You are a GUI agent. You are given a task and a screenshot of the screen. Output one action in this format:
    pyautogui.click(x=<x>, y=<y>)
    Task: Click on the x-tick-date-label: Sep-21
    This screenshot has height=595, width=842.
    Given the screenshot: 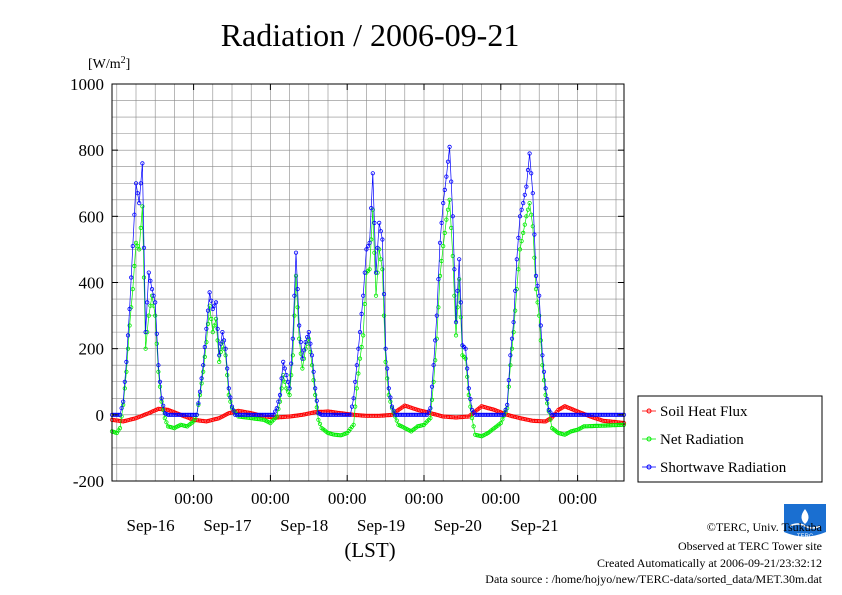 What is the action you would take?
    pyautogui.click(x=535, y=525)
    